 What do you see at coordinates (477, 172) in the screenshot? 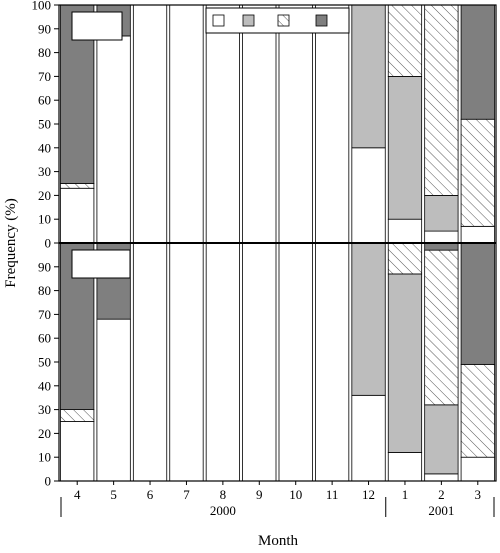
I see `bar-males-3-iv` at bounding box center [477, 172].